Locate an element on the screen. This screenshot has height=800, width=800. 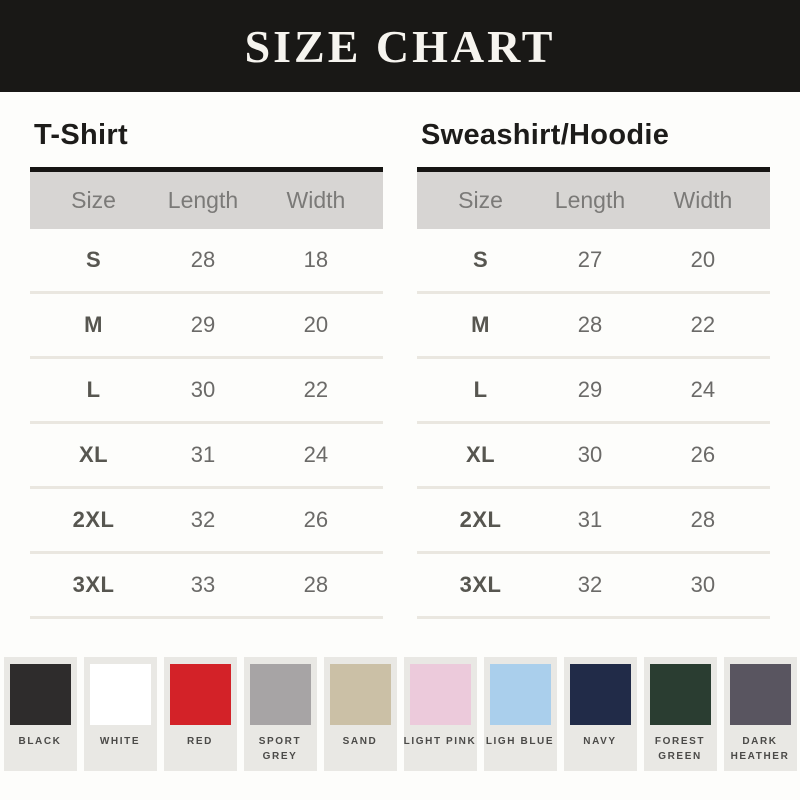
table-row: M 28 22 is located at coordinates (593, 326).